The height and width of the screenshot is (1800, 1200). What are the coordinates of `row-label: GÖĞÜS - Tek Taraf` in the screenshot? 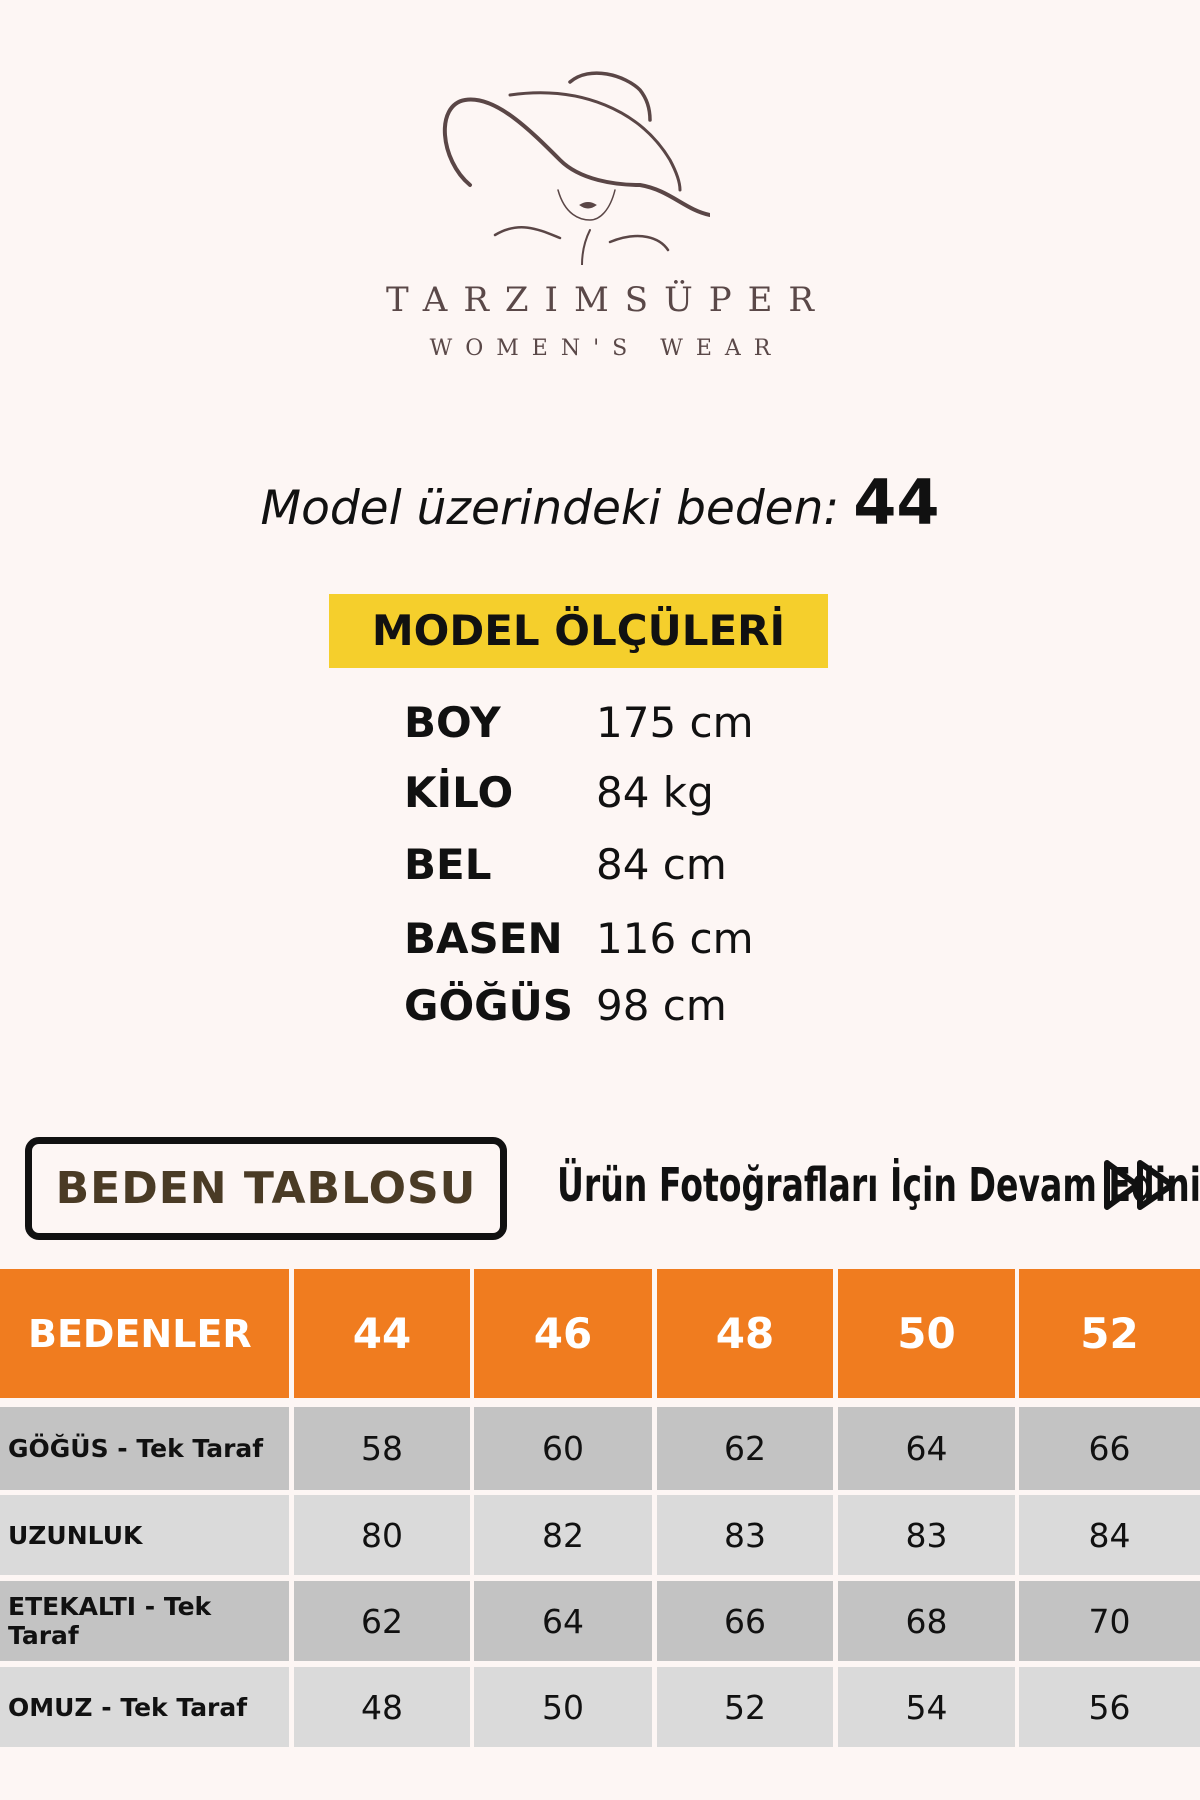 It's located at (144, 1448).